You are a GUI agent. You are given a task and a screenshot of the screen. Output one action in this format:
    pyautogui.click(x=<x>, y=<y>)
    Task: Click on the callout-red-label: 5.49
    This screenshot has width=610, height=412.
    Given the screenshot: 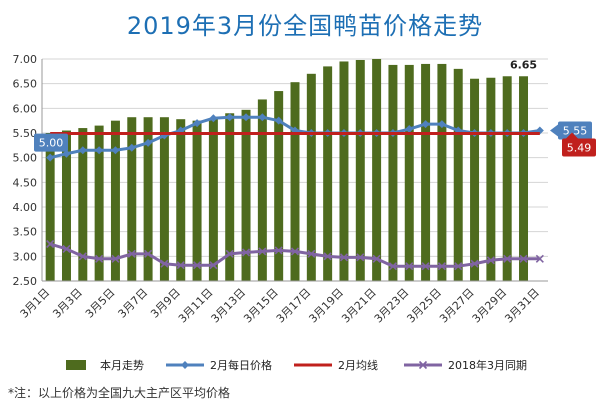 What is the action you would take?
    pyautogui.click(x=579, y=147)
    